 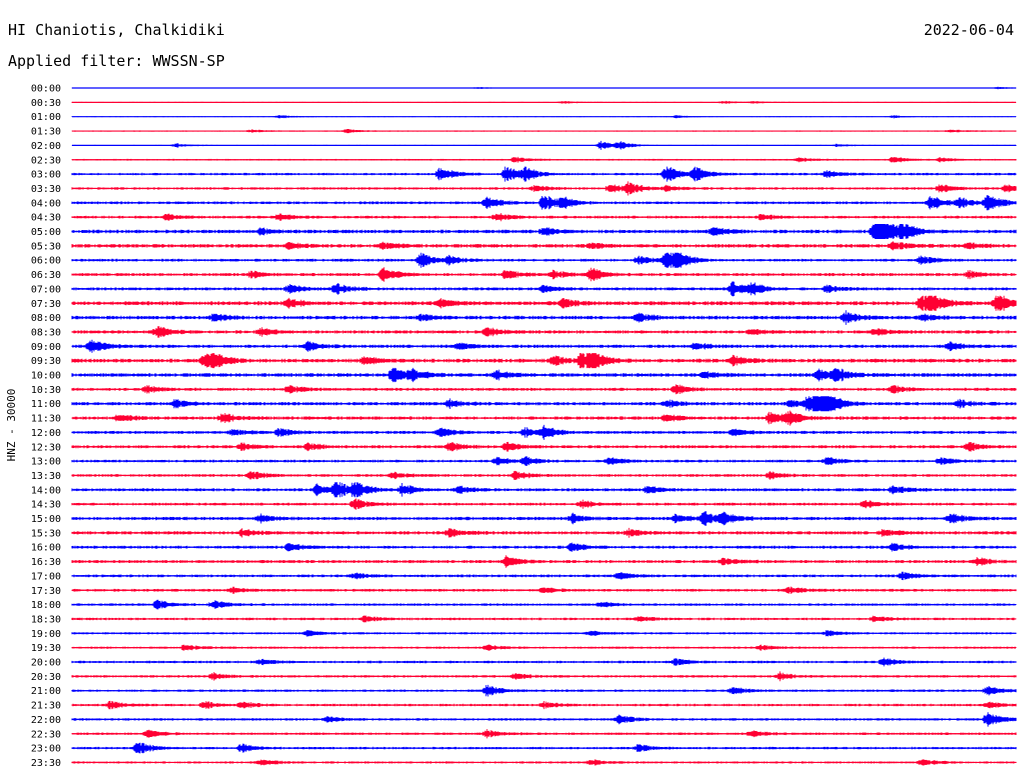 What do you see at coordinates (46, 132) in the screenshot?
I see `row-time-label: 01:30` at bounding box center [46, 132].